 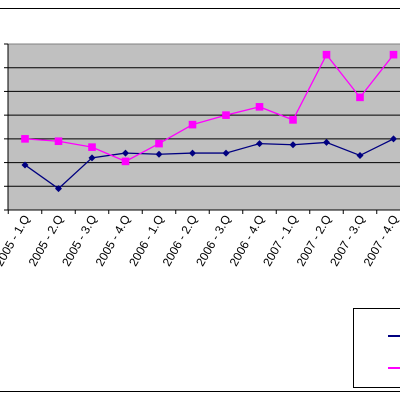 I want to click on series-1-line, so click(x=209, y=164).